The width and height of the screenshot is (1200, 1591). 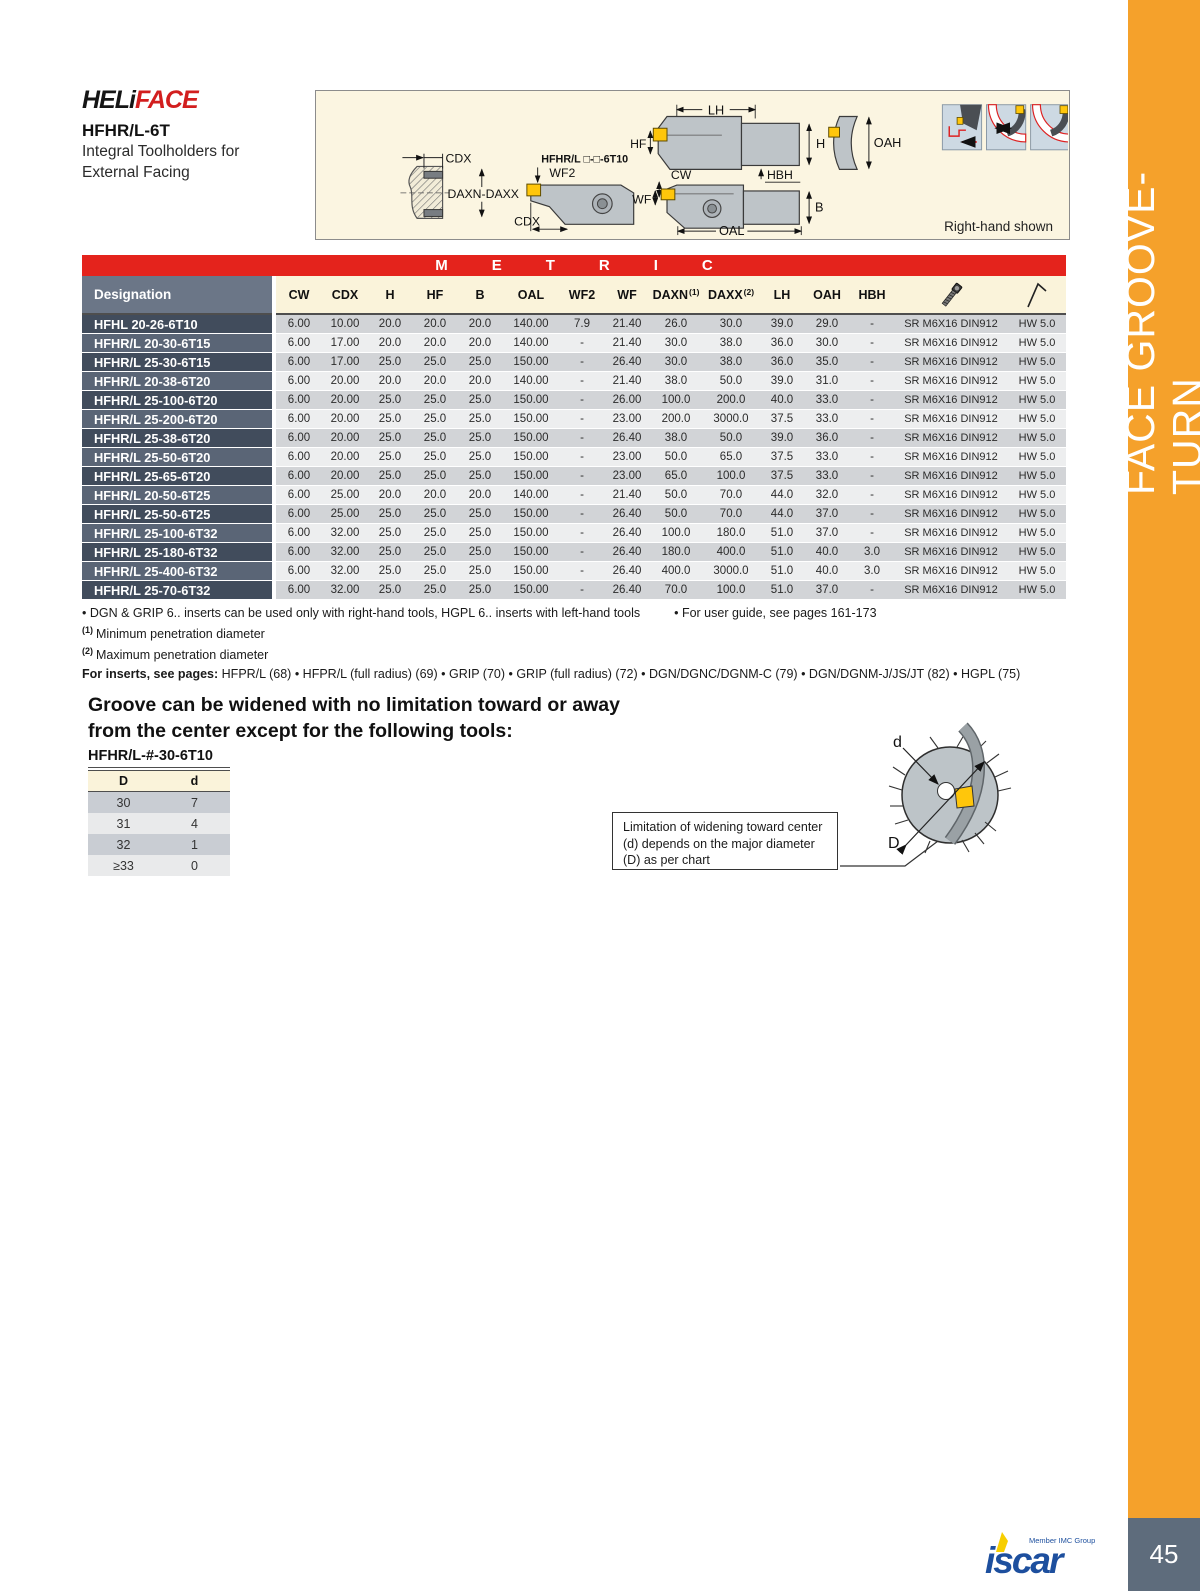 I want to click on value-cell: 33.0, so click(x=827, y=457).